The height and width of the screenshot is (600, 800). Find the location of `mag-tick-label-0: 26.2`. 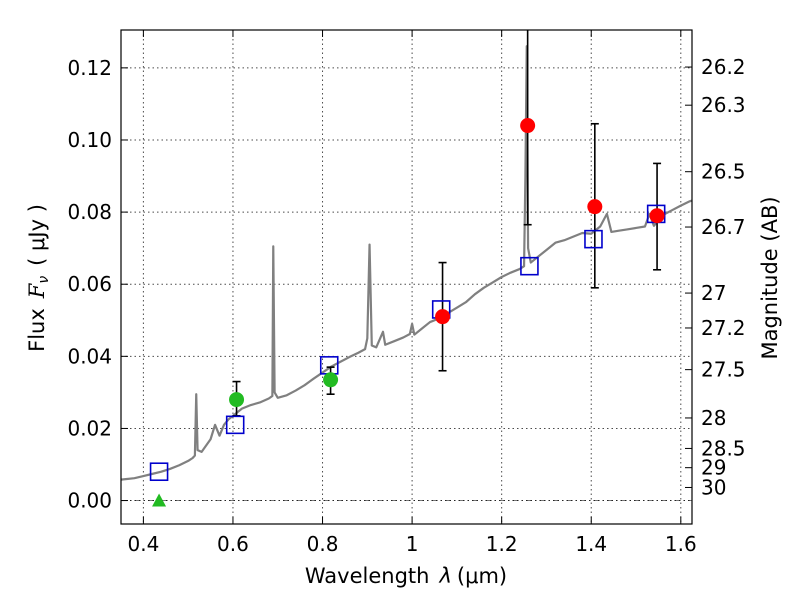

mag-tick-label-0: 26.2 is located at coordinates (723, 67).